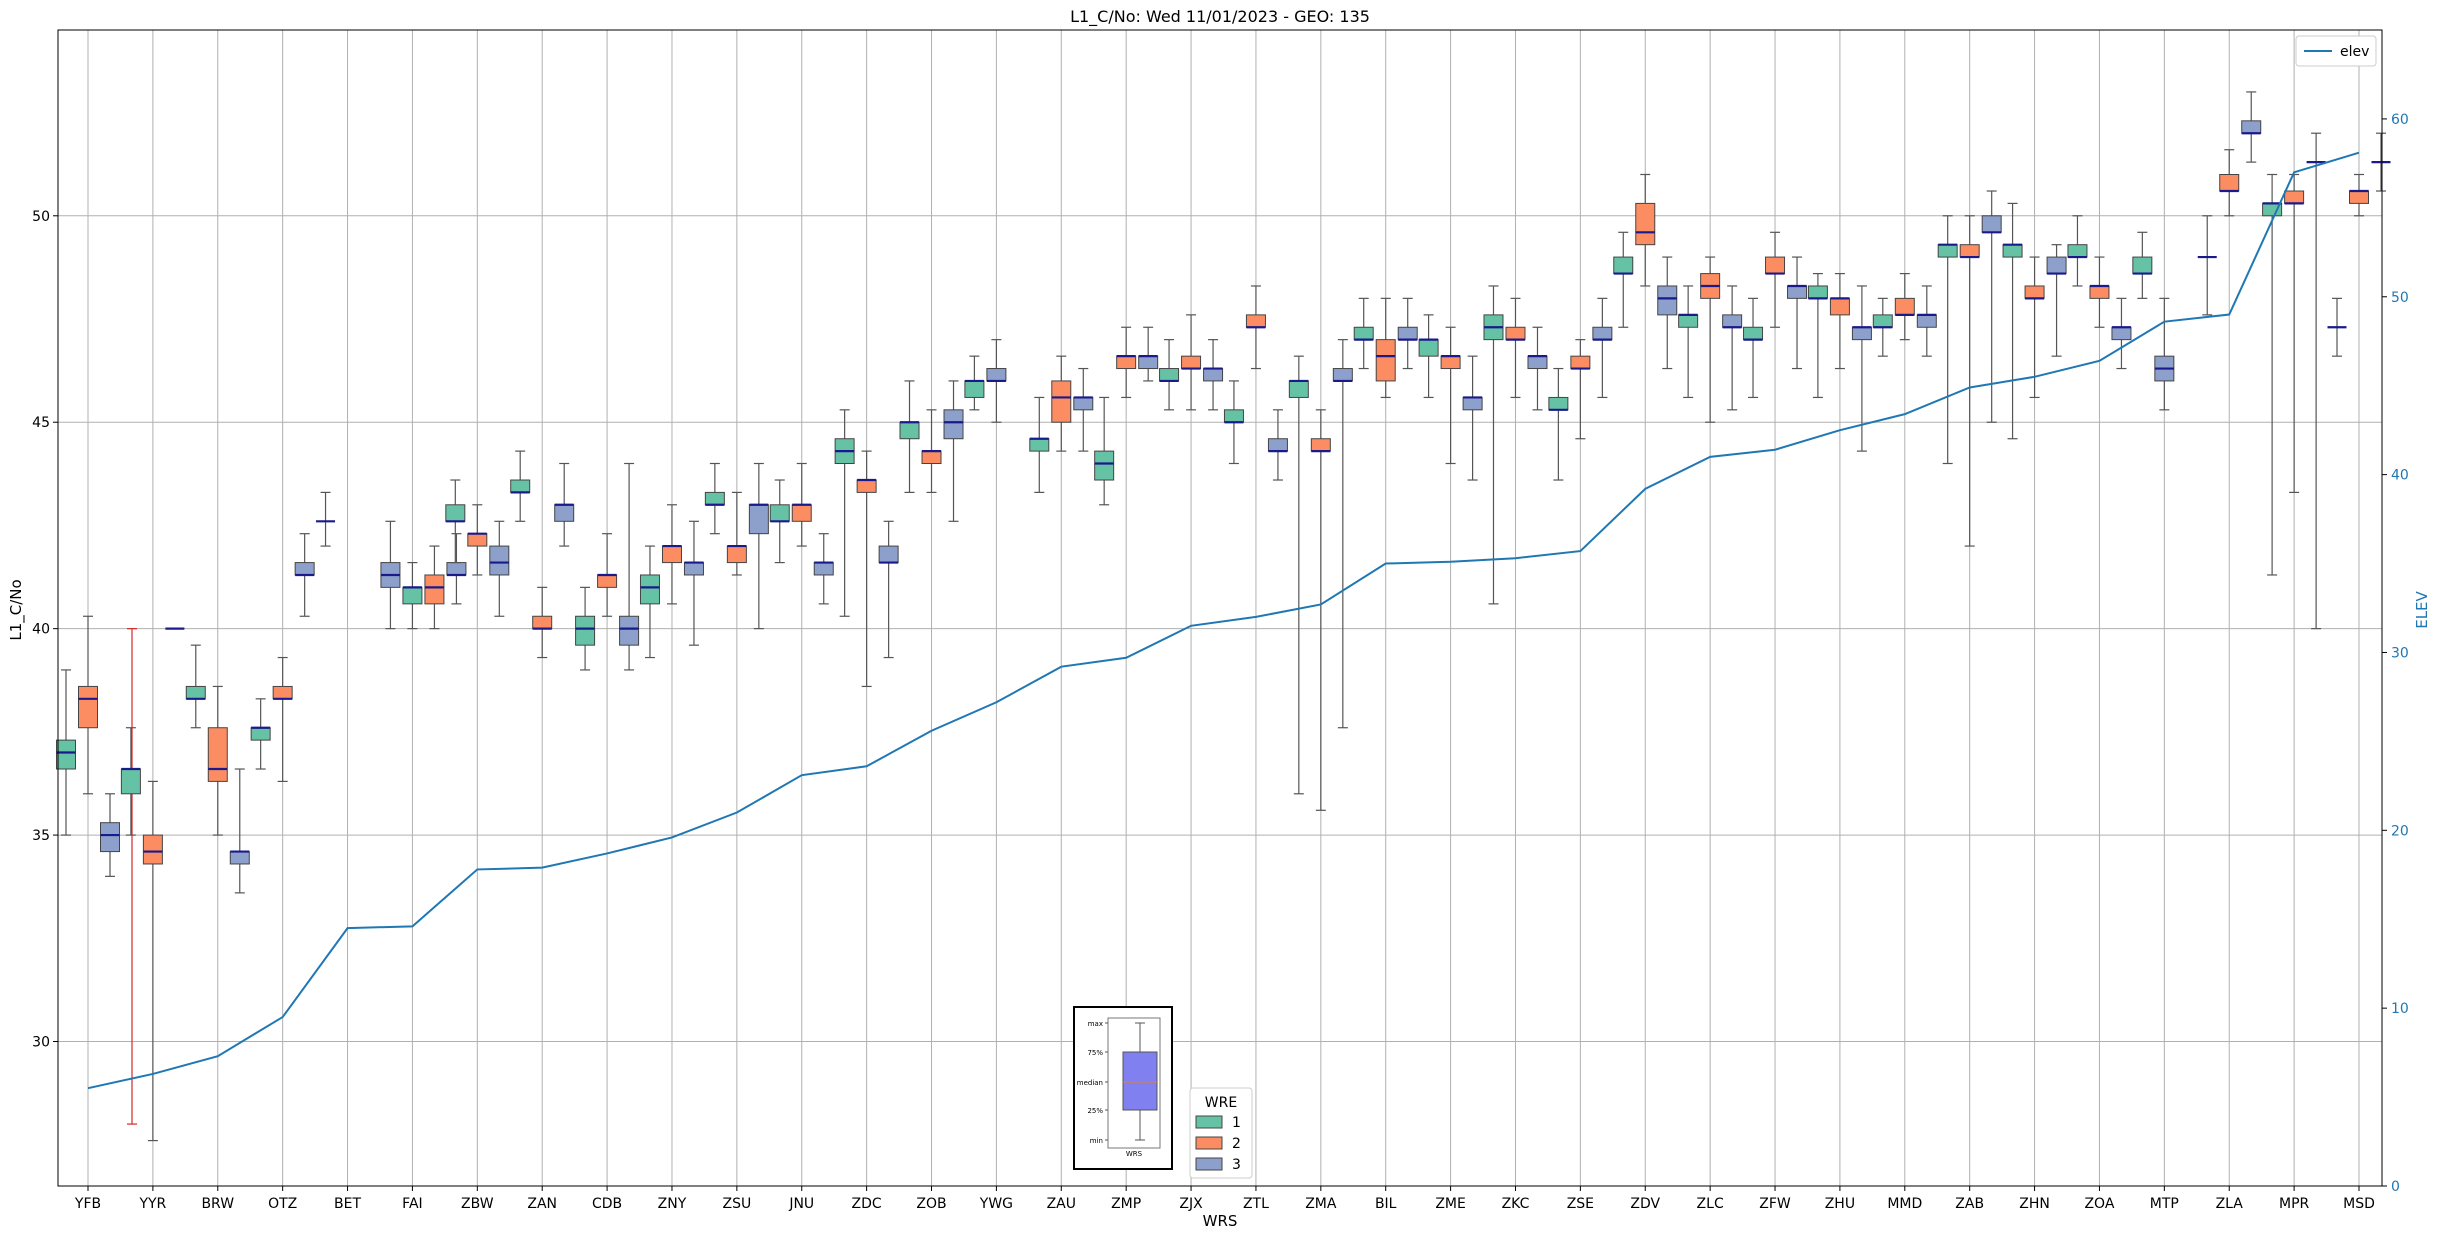  Describe the element at coordinates (1095, 1111) in the screenshot. I see `inset-key-label: 25%` at that location.